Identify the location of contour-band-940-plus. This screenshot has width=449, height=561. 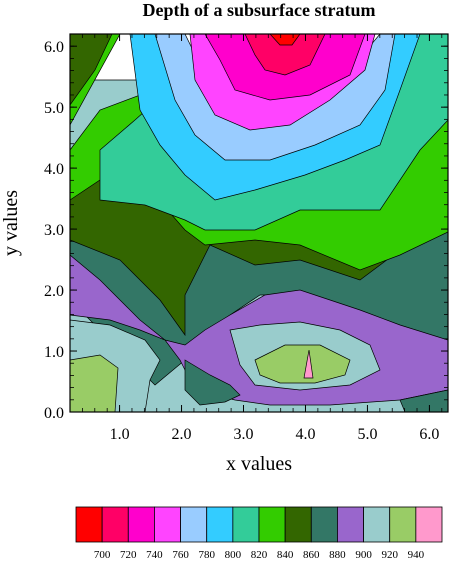
(308, 364).